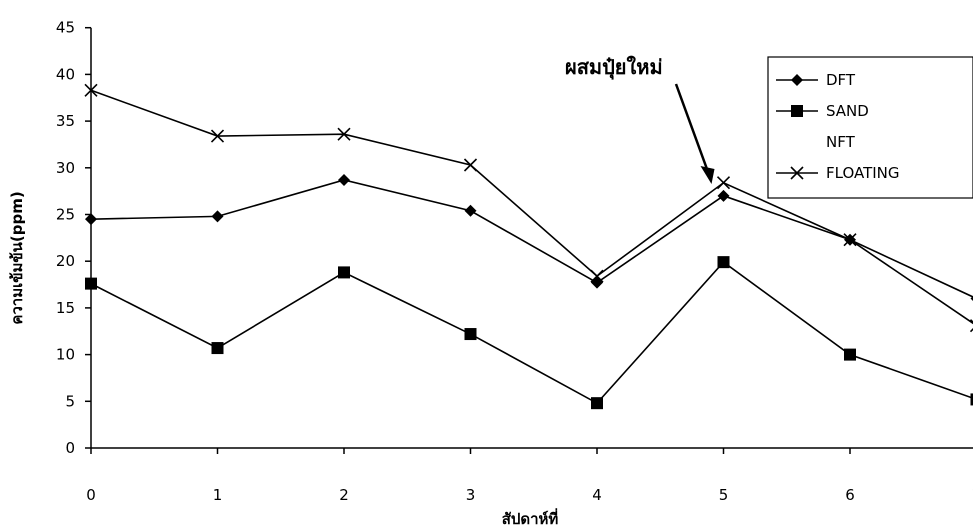 This screenshot has height=528, width=973. What do you see at coordinates (972, 495) in the screenshot?
I see `x-tick-label: 7` at bounding box center [972, 495].